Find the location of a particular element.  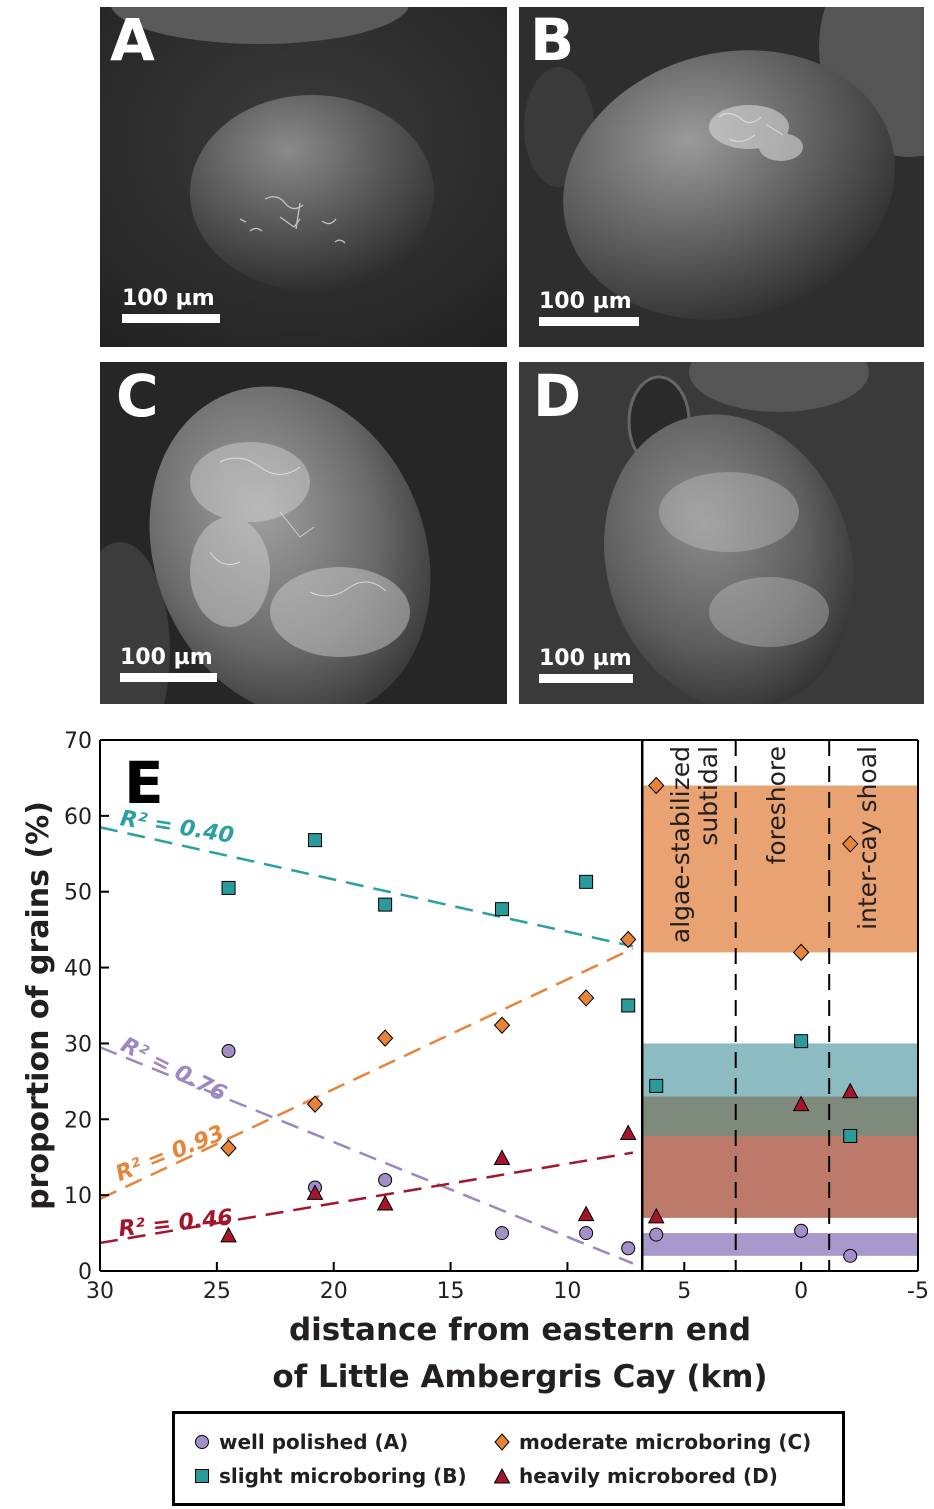

y-tick-label: 70 is located at coordinates (78, 741).